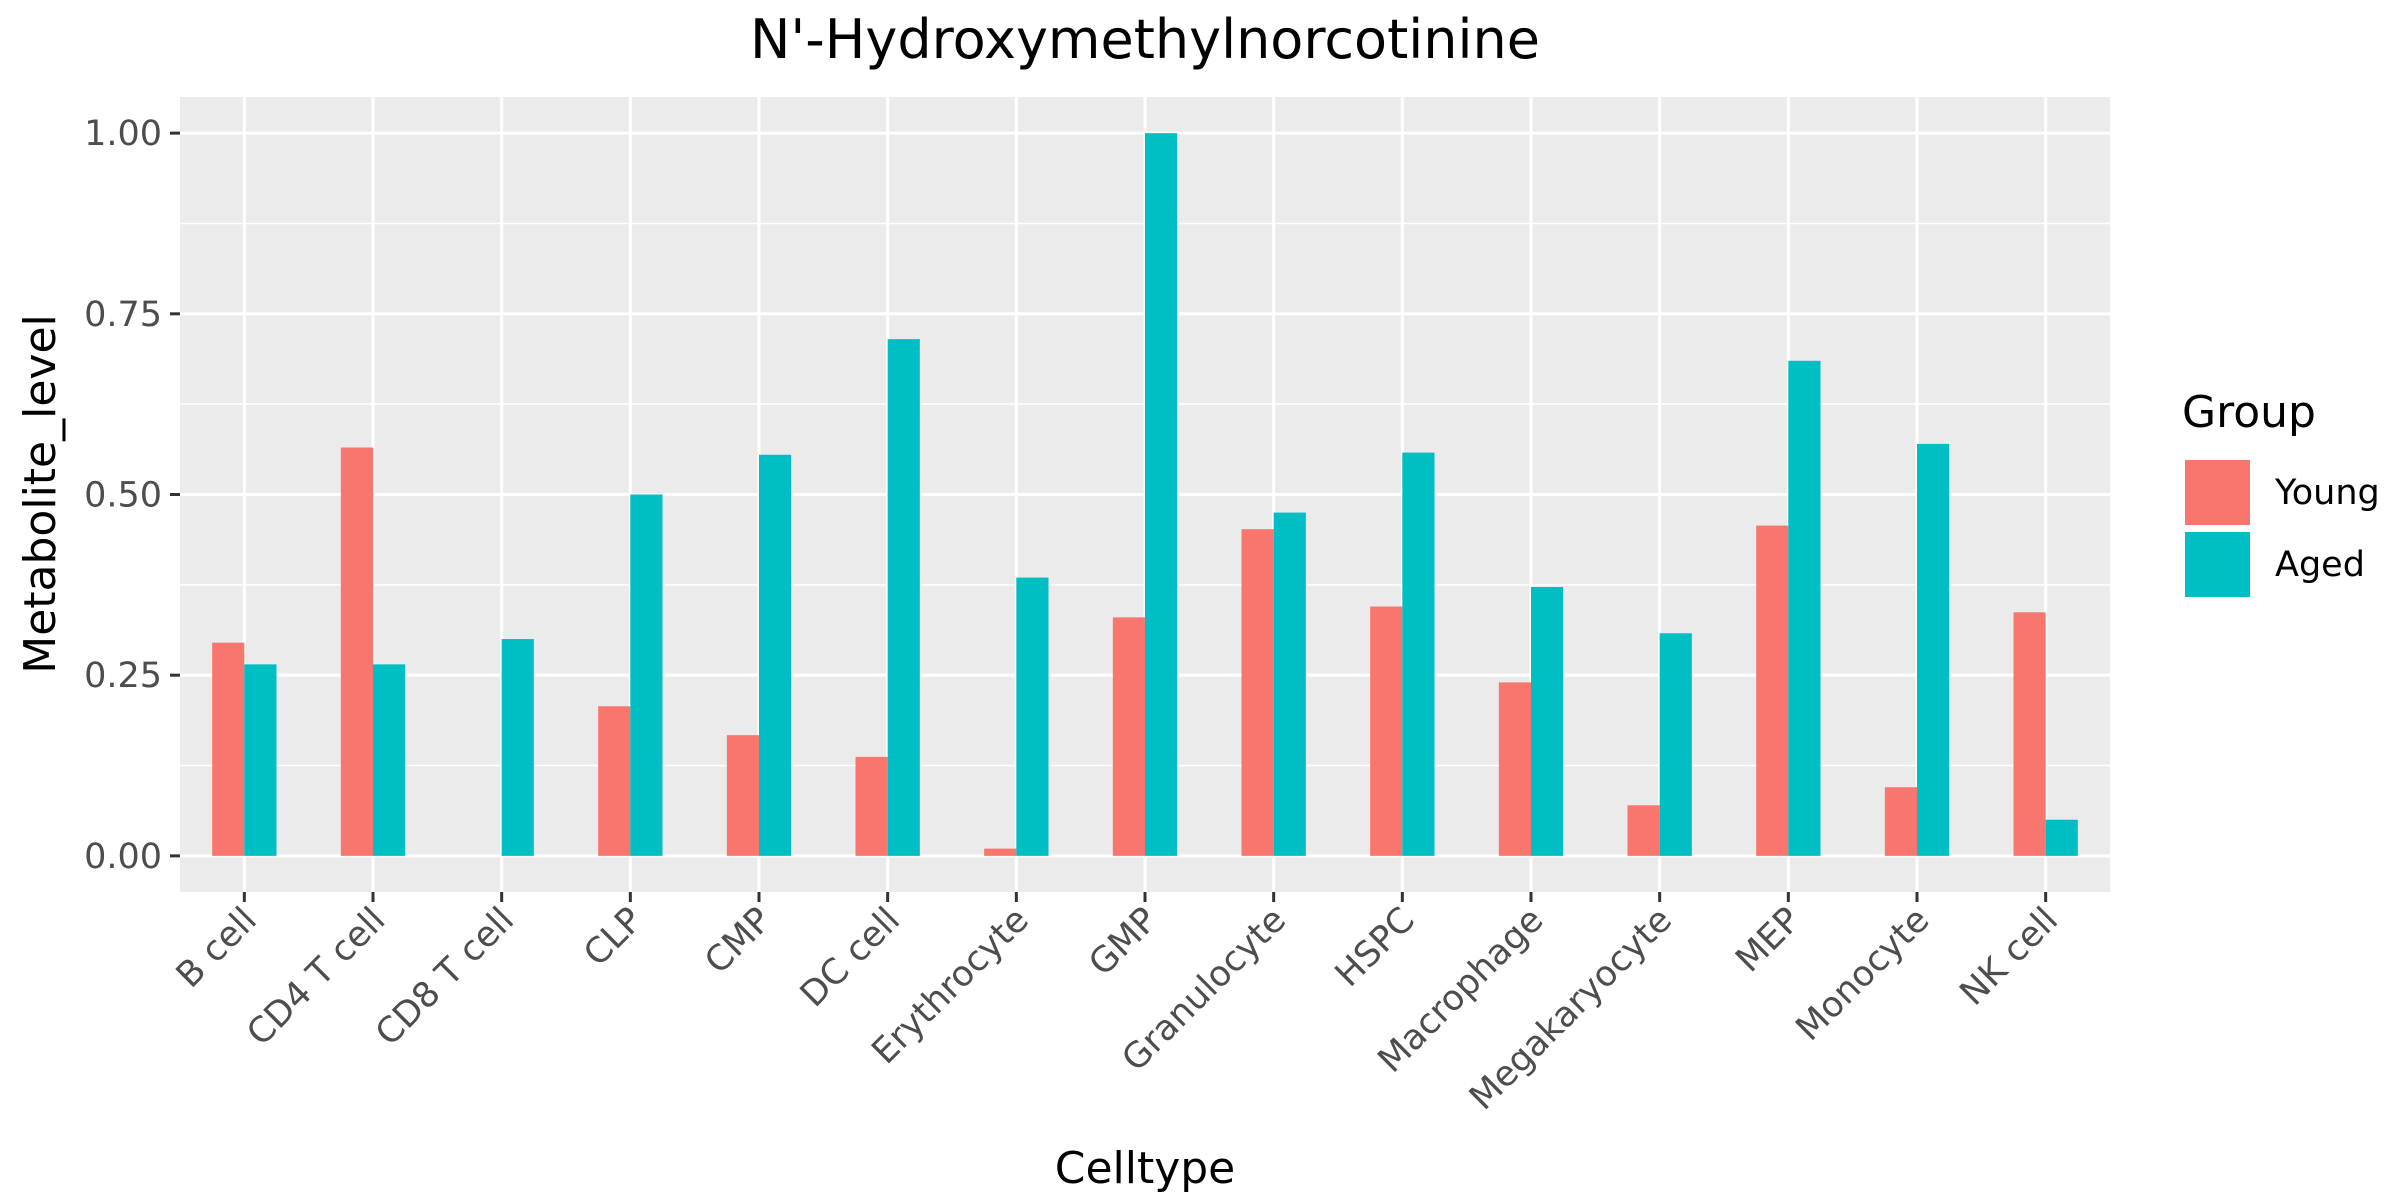 The image size is (2400, 1200). Describe the element at coordinates (123, 857) in the screenshot. I see `y-tick-label: 0.00` at that location.